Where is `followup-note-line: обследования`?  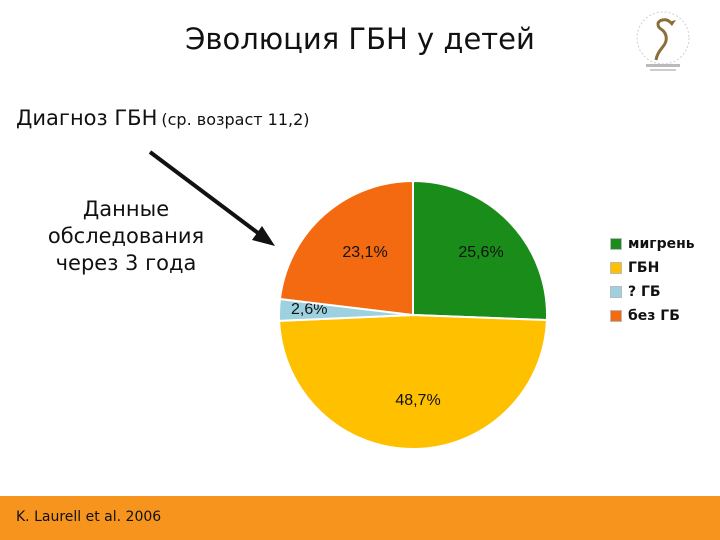
followup-note-line: обследования is located at coordinates (126, 236).